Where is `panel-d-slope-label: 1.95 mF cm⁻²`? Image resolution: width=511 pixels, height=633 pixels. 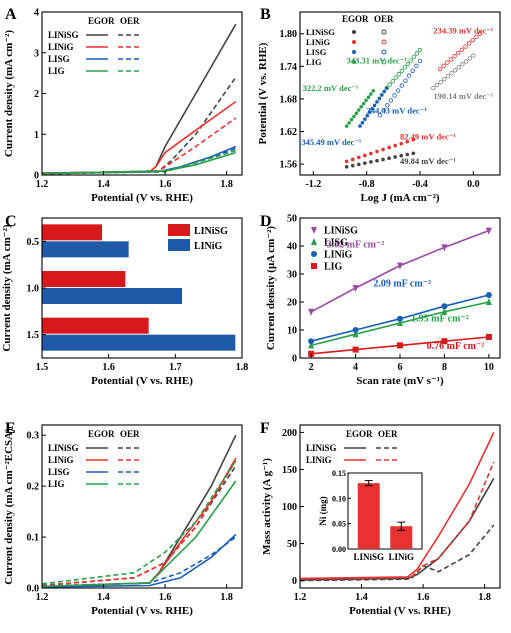 panel-d-slope-label: 1.95 mF cm⁻² is located at coordinates (440, 319).